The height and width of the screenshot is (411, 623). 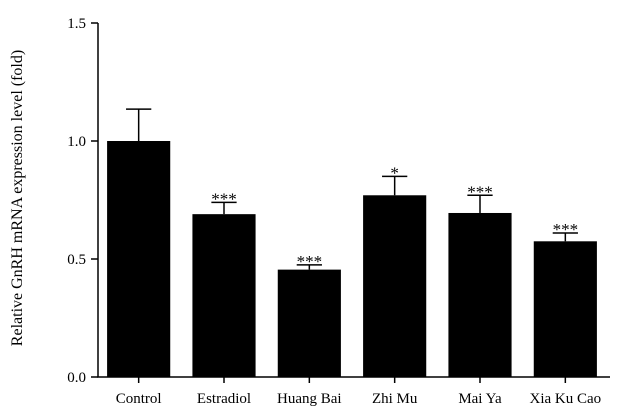 What do you see at coordinates (394, 172) in the screenshot?
I see `significance-label: *` at bounding box center [394, 172].